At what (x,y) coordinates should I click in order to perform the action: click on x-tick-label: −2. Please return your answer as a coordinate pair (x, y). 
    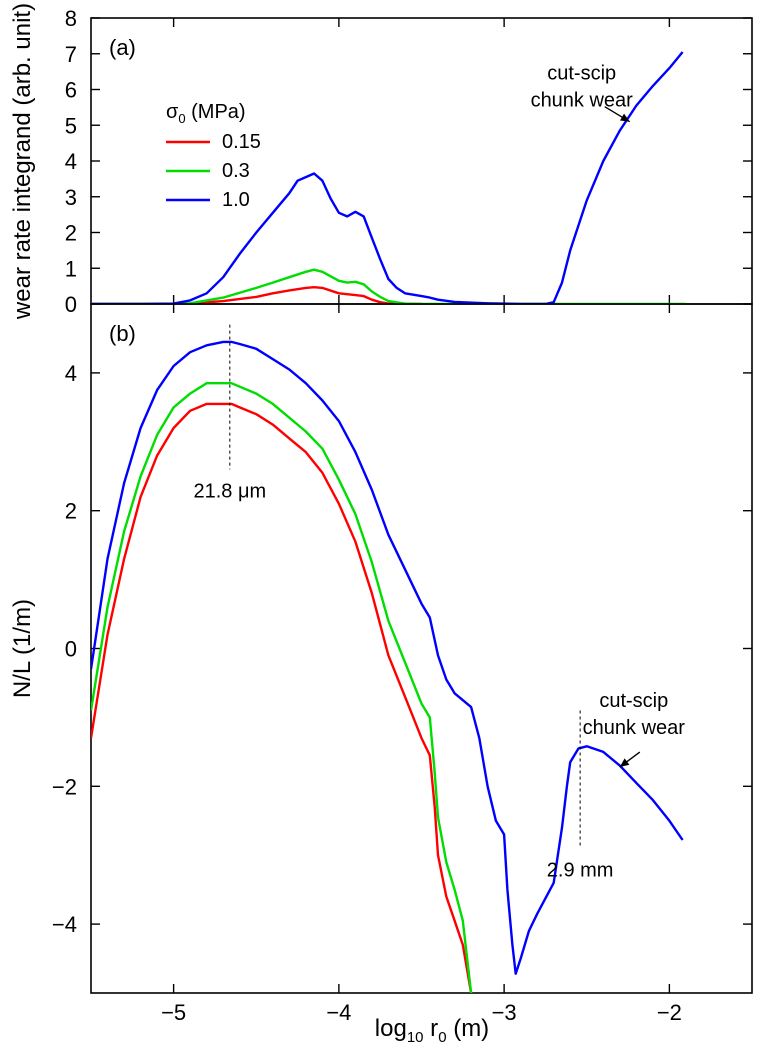
    Looking at the image, I should click on (669, 1012).